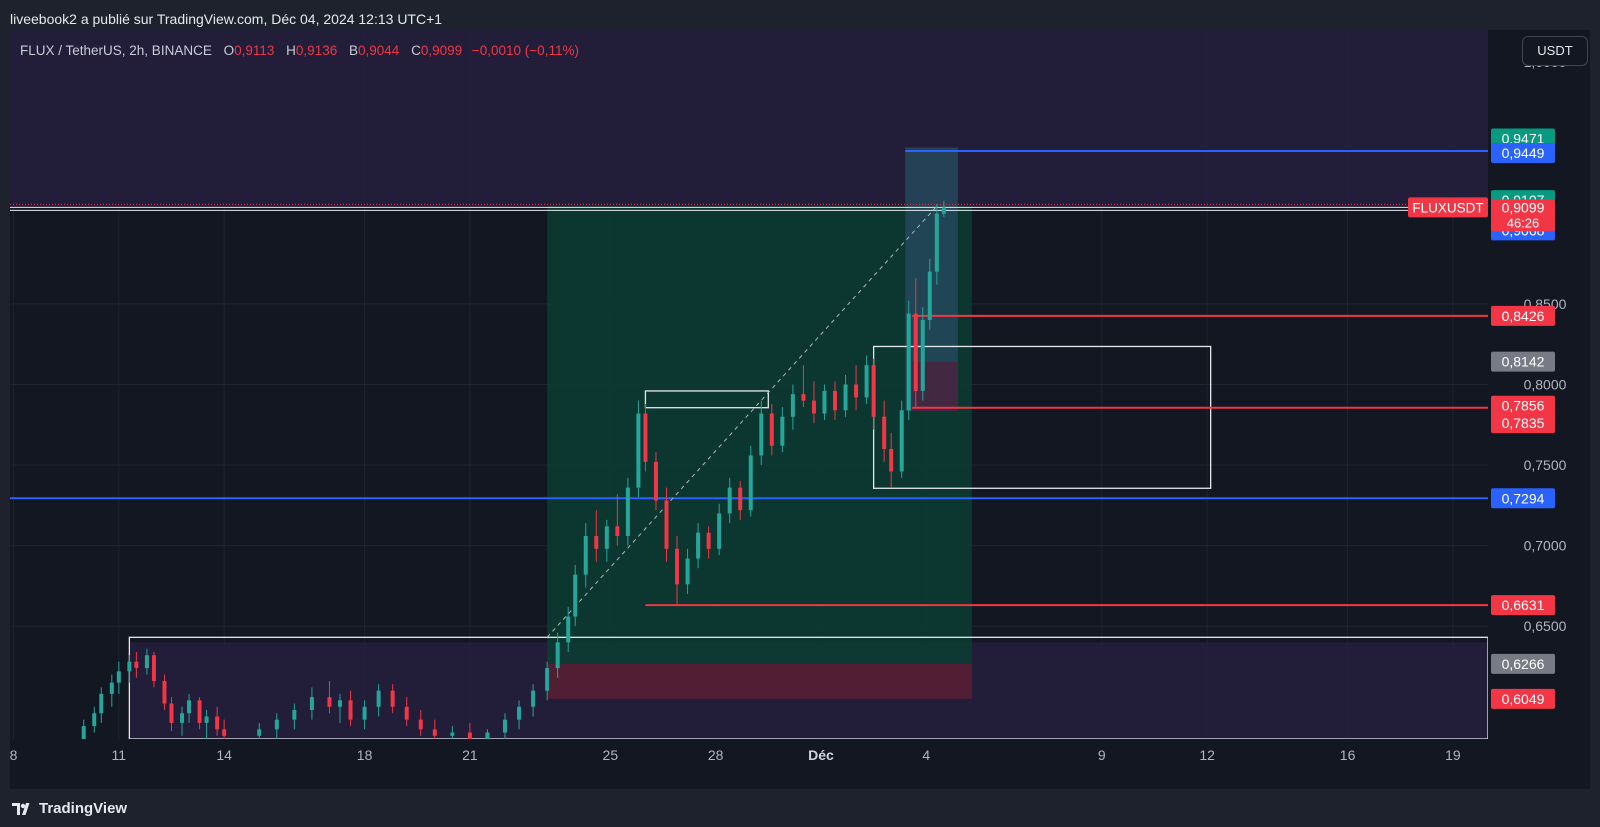 This screenshot has width=1600, height=827. I want to click on x-tick-label: 19, so click(1453, 755).